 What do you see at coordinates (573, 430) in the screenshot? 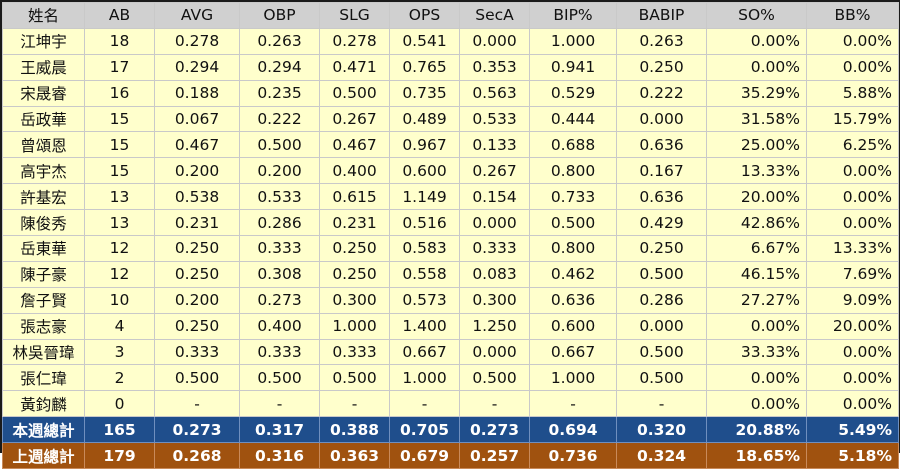
I see `cell-bip: 0.694` at bounding box center [573, 430].